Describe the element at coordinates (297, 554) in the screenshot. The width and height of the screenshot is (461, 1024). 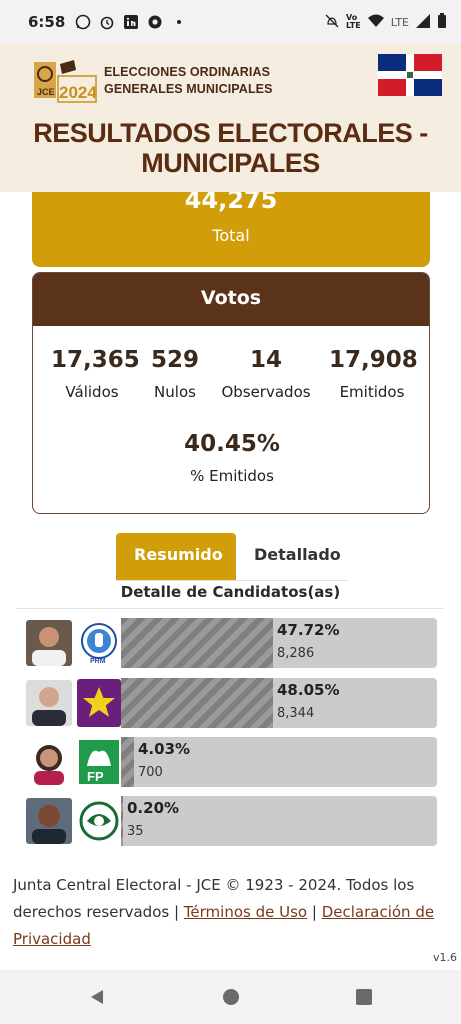
I see `tab-detallado: Detallado` at that location.